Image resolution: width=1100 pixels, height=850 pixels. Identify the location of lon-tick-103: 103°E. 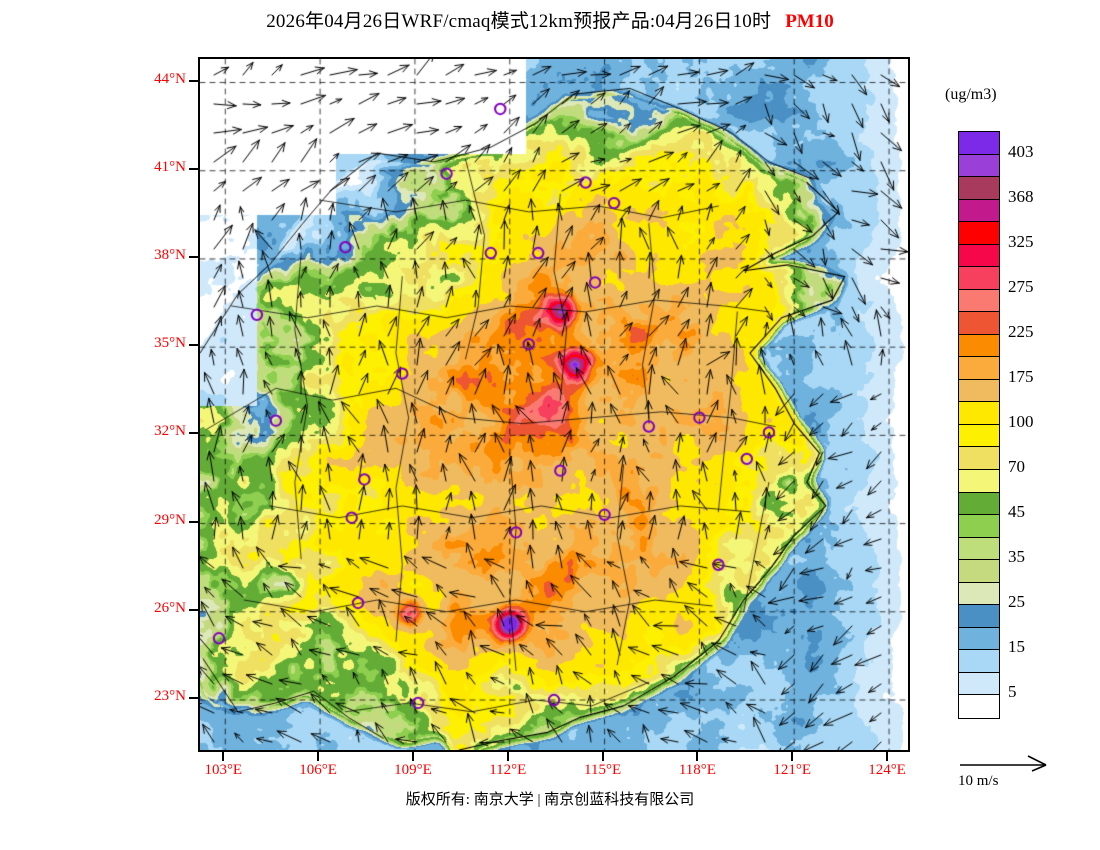
(223, 770).